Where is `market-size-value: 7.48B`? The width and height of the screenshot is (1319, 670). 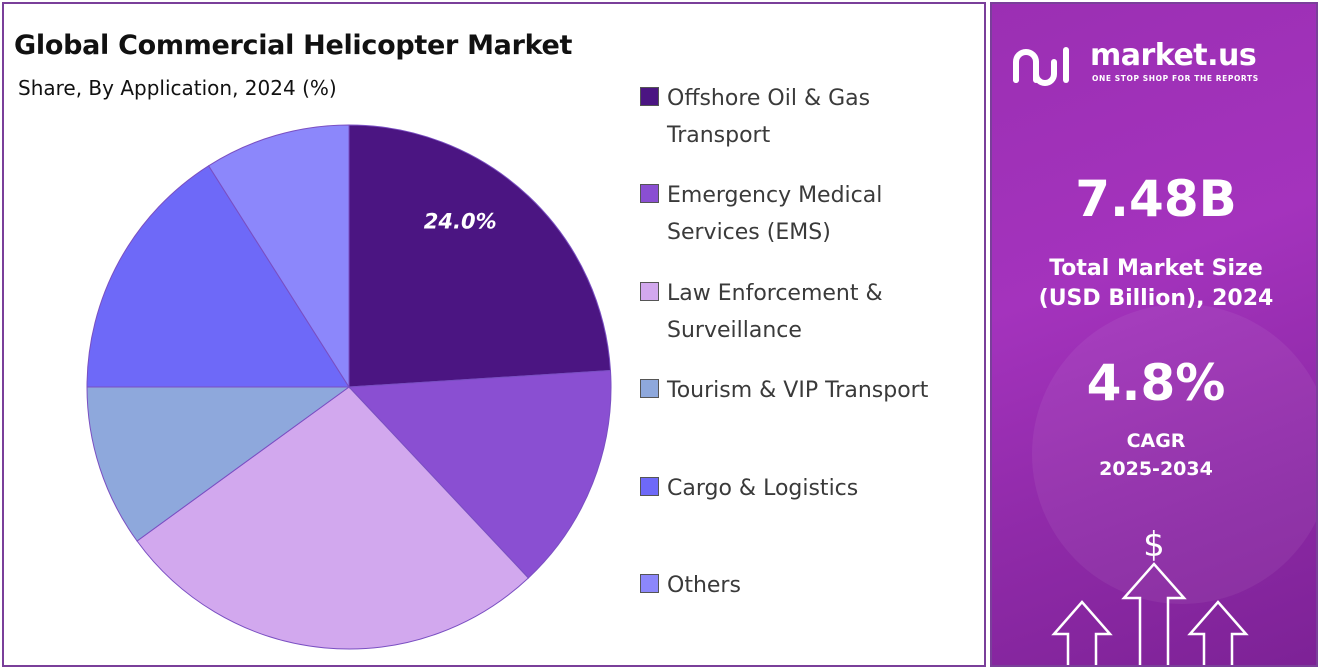
market-size-value: 7.48B is located at coordinates (1156, 199).